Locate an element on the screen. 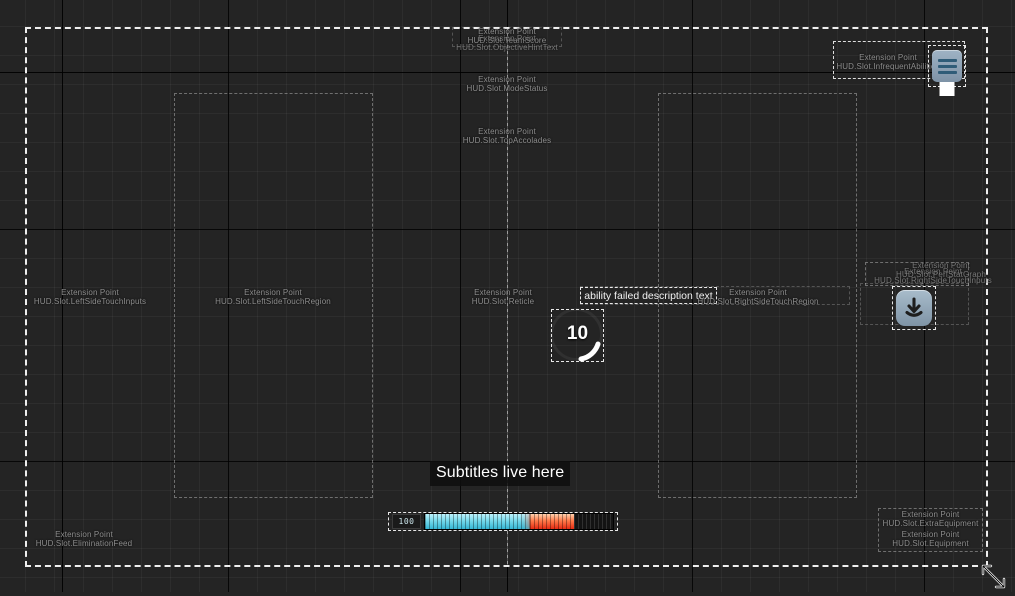 The width and height of the screenshot is (1015, 596). axis-line-vertical-left is located at coordinates (62, 296).